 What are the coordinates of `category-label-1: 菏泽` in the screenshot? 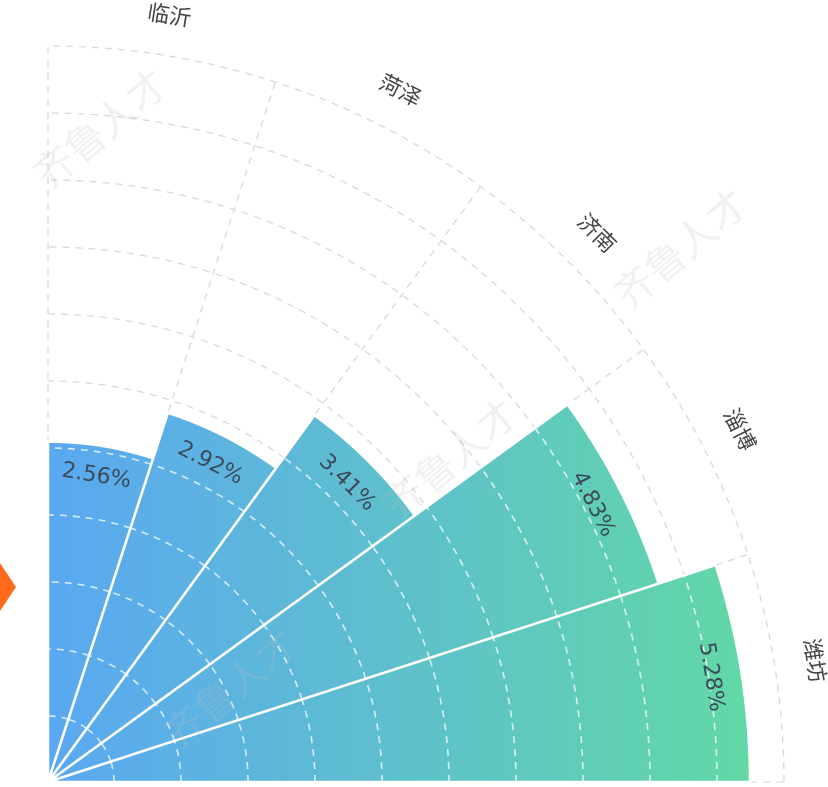 It's located at (400, 91).